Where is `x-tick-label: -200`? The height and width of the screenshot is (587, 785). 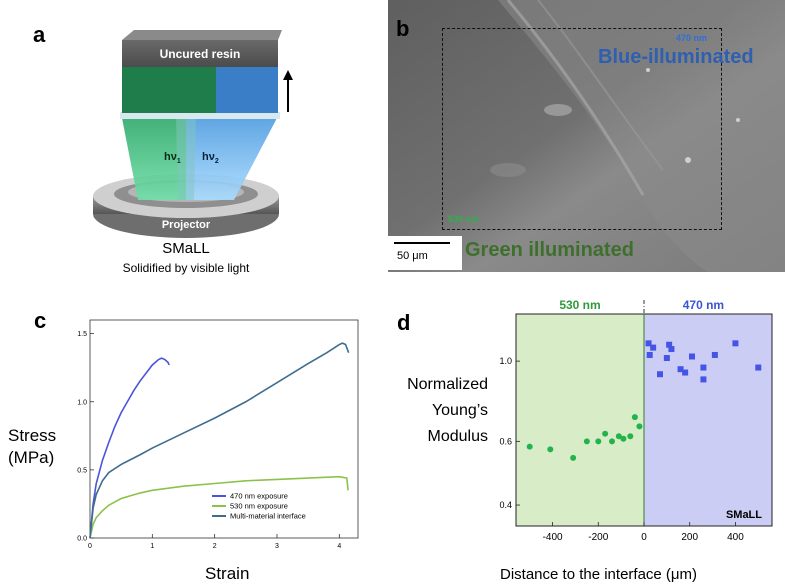 x-tick-label: -200 is located at coordinates (598, 537).